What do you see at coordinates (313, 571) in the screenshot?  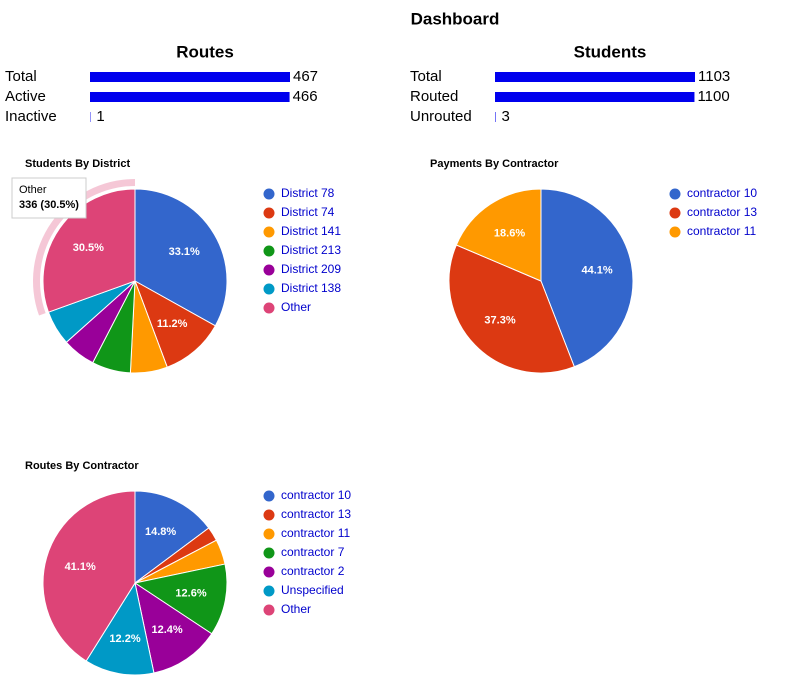 I see `legend-label: contractor 2` at bounding box center [313, 571].